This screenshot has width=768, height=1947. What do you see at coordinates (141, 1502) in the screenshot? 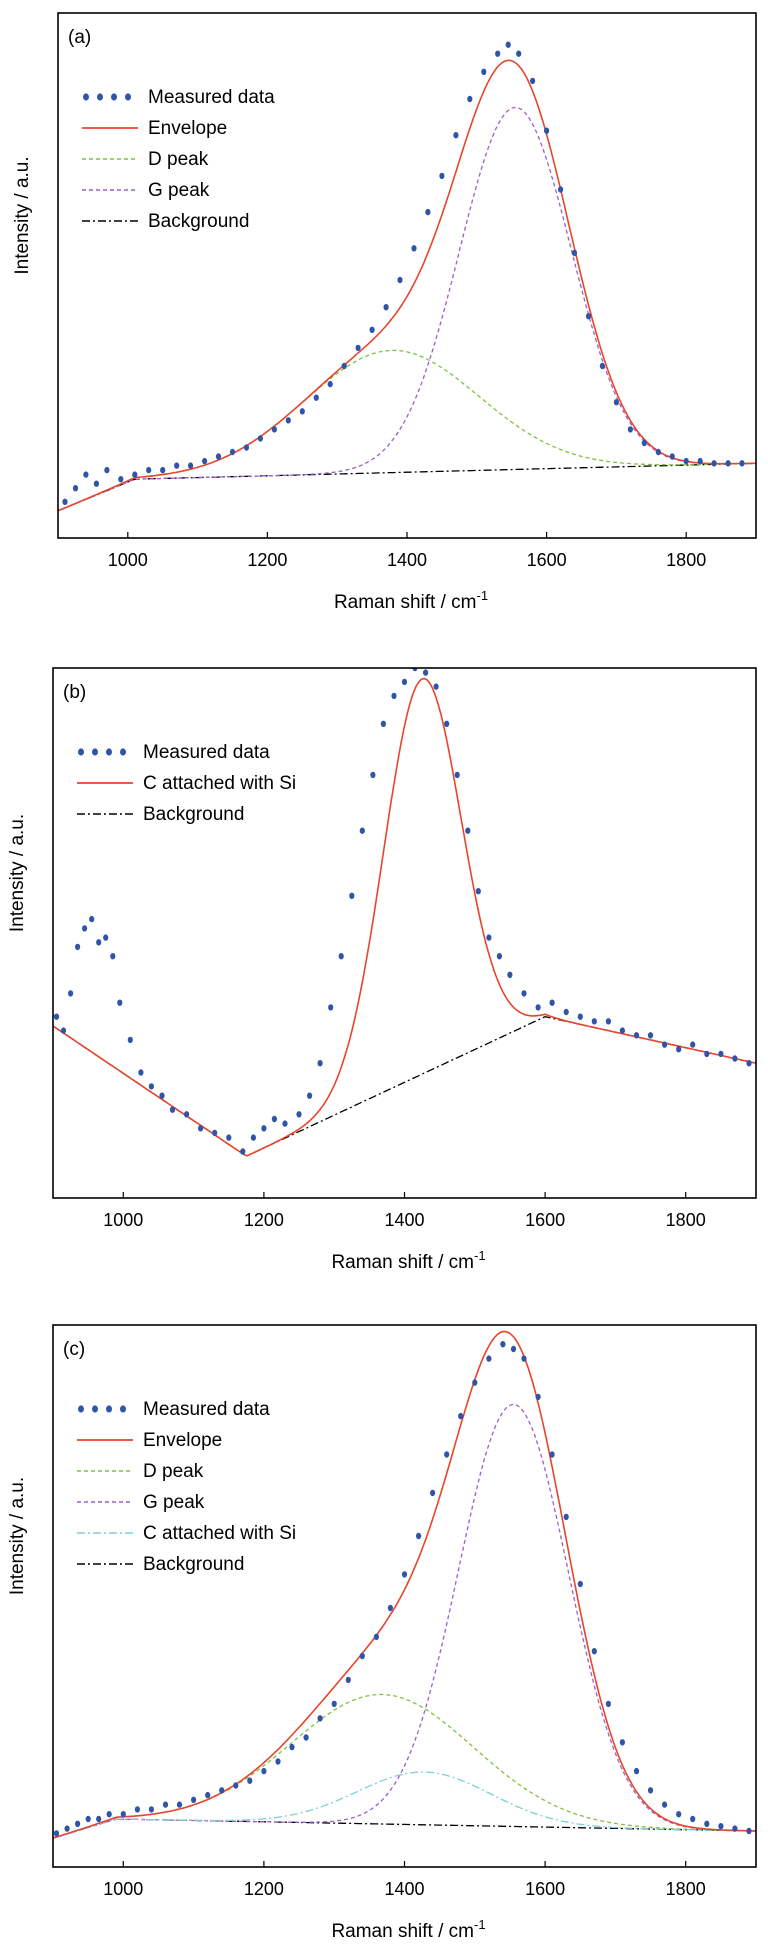
I see `legend-entry-g-peak: G peak` at bounding box center [141, 1502].